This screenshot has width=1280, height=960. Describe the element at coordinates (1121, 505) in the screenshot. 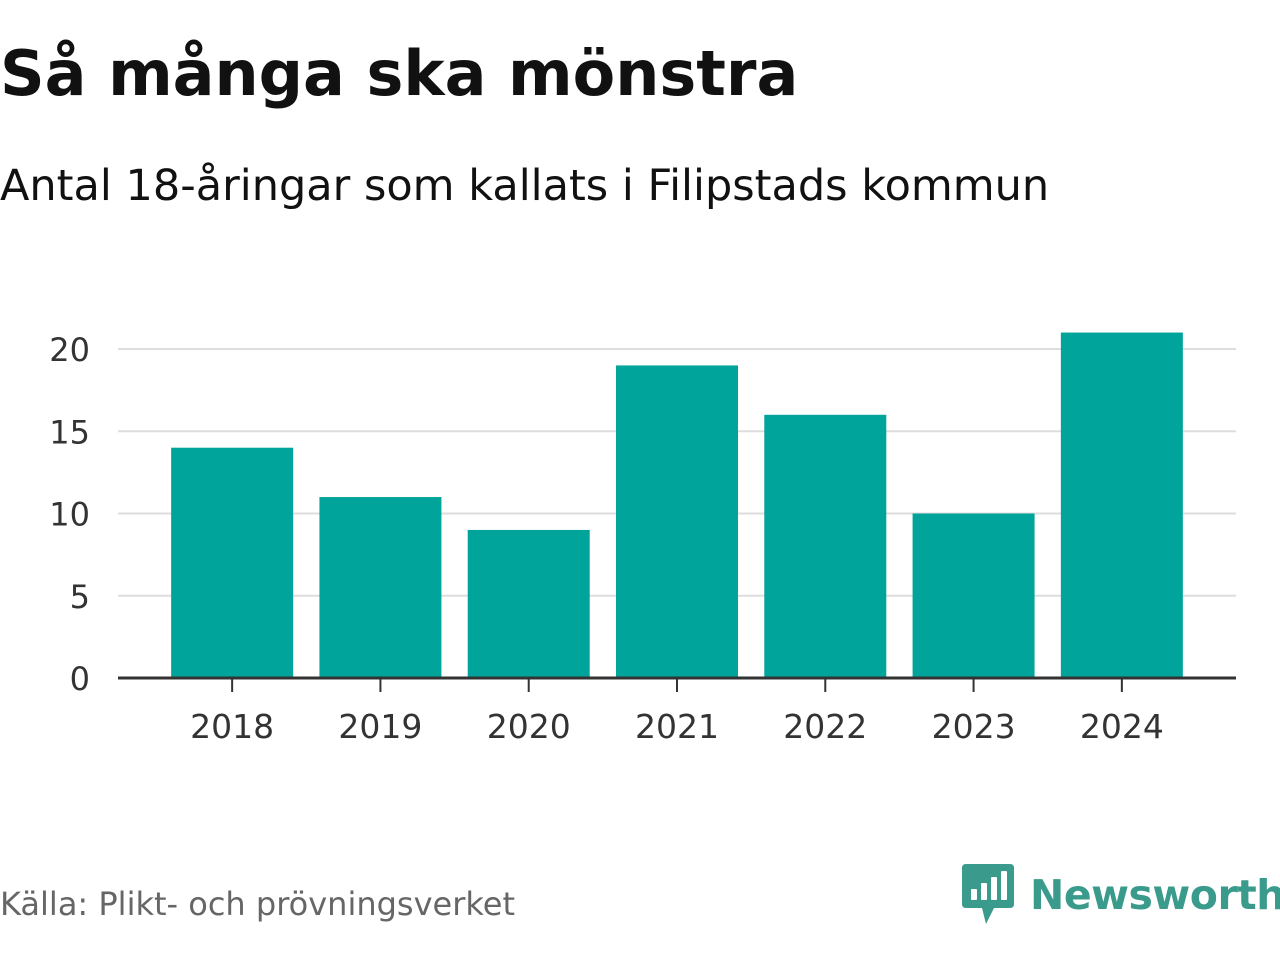

I see `bar-2024` at that location.